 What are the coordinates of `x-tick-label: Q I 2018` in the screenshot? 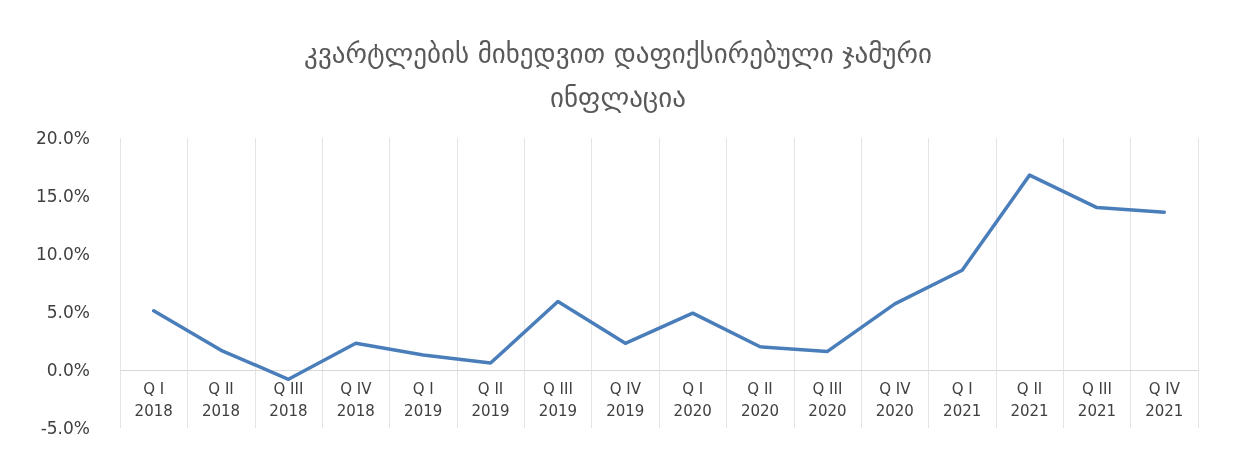 It's located at (153, 400).